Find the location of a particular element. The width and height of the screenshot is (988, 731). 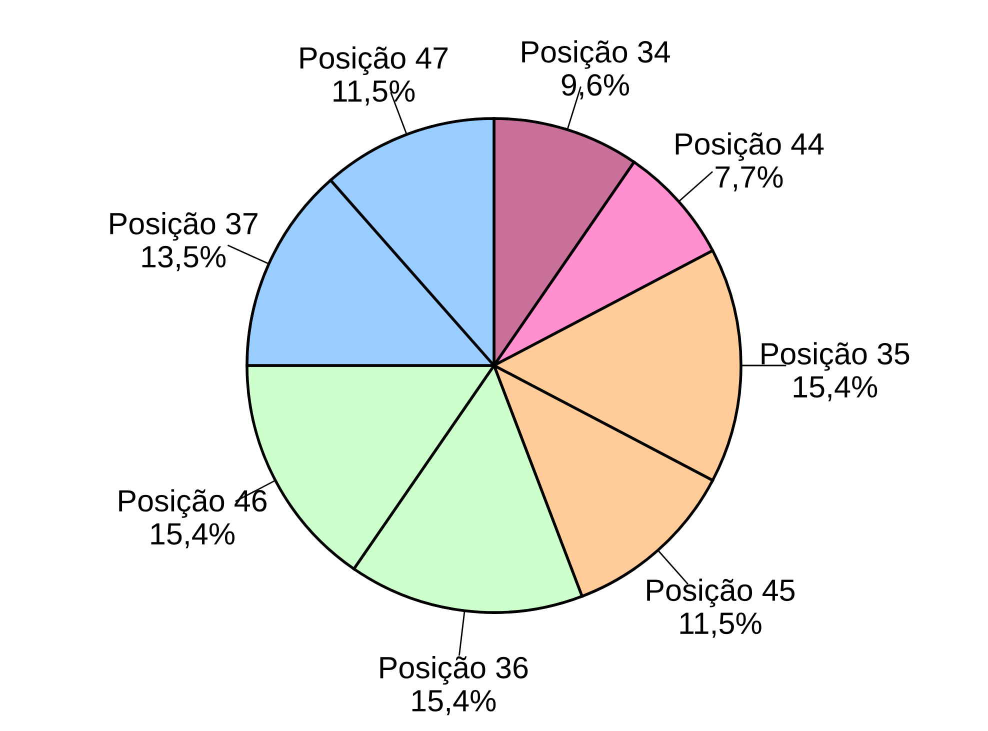

slice-label: Posição 36 is located at coordinates (454, 670).